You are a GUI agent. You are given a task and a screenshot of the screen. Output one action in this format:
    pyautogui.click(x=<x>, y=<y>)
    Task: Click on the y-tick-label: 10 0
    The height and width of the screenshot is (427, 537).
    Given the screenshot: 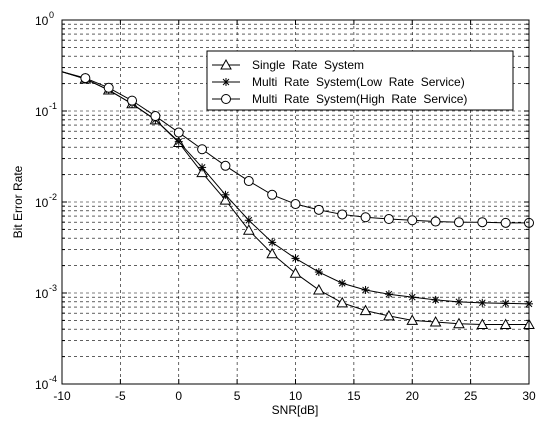 What is the action you would take?
    pyautogui.click(x=44, y=19)
    